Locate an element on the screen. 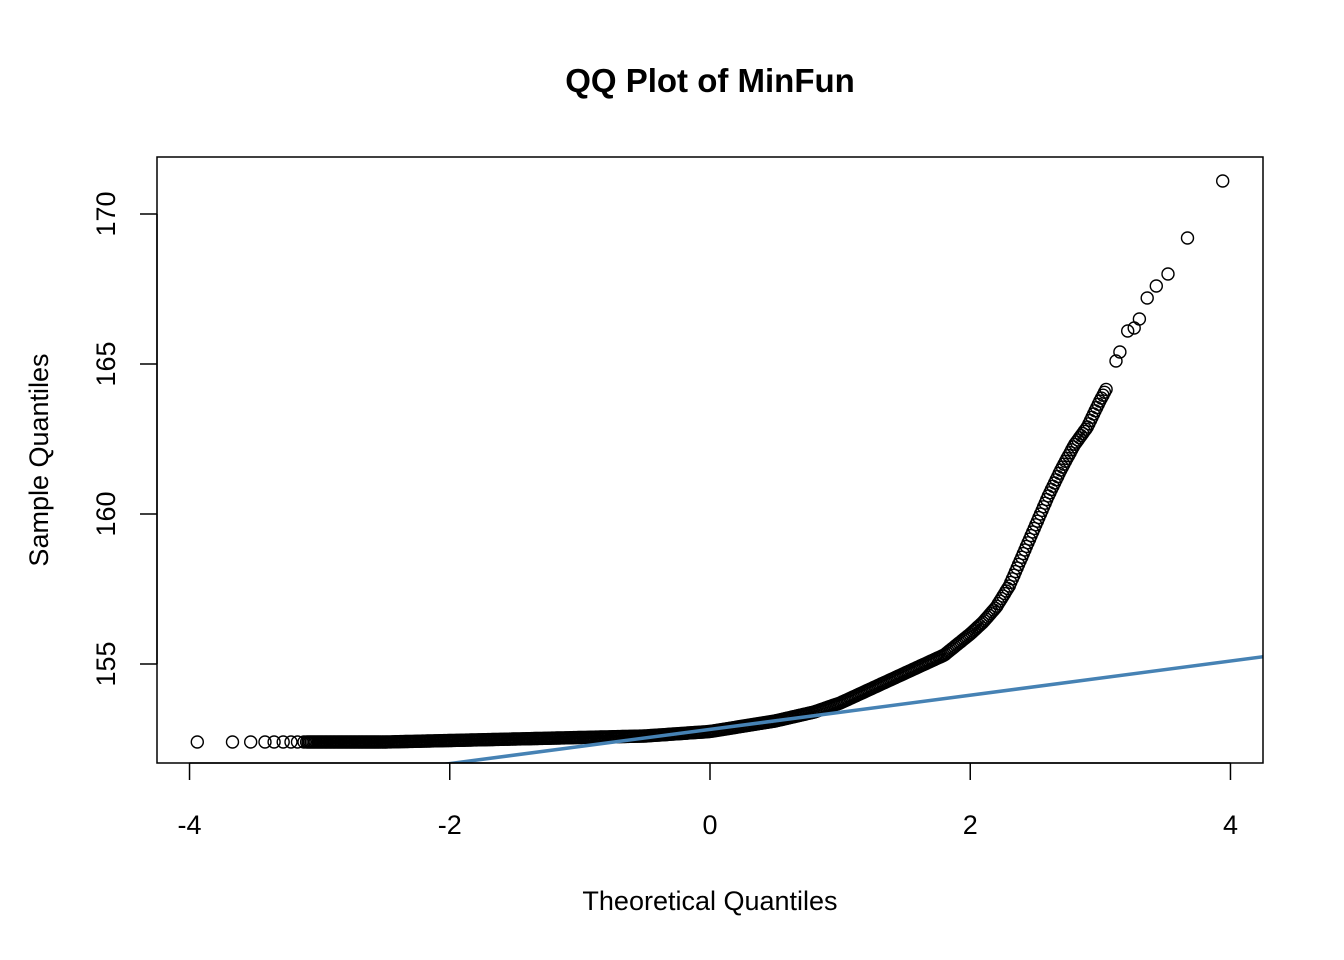 The height and width of the screenshot is (960, 1344). x-tick-label: 0 is located at coordinates (709, 825).